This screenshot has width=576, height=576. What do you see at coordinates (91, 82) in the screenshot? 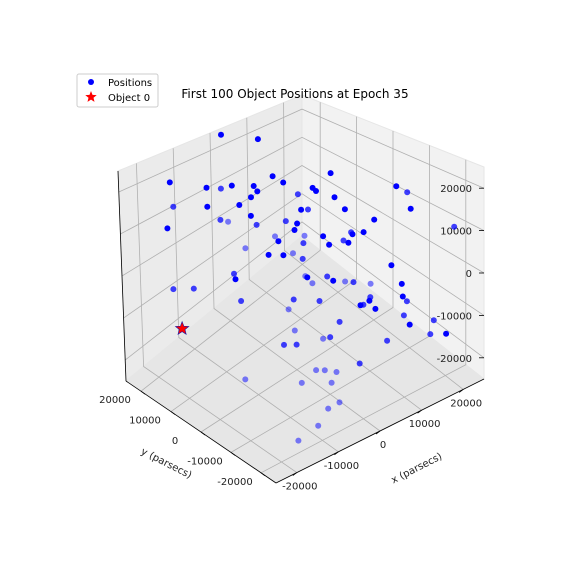
I see `legend-marker-positions` at bounding box center [91, 82].